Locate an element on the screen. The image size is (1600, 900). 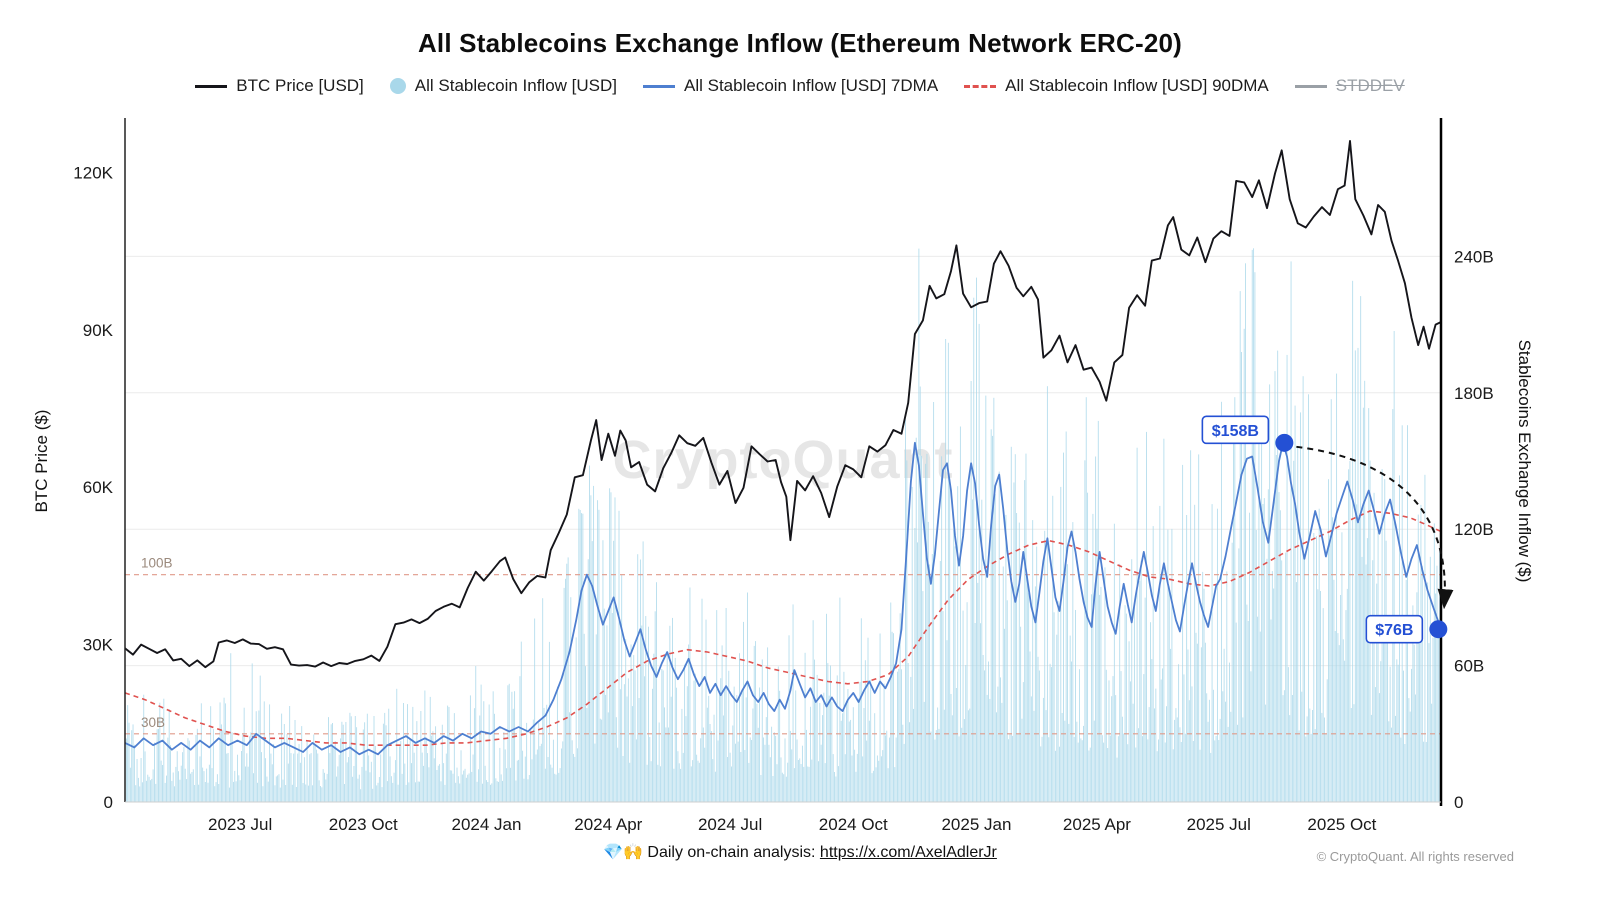
annotation-label: $76B is located at coordinates (1394, 630).